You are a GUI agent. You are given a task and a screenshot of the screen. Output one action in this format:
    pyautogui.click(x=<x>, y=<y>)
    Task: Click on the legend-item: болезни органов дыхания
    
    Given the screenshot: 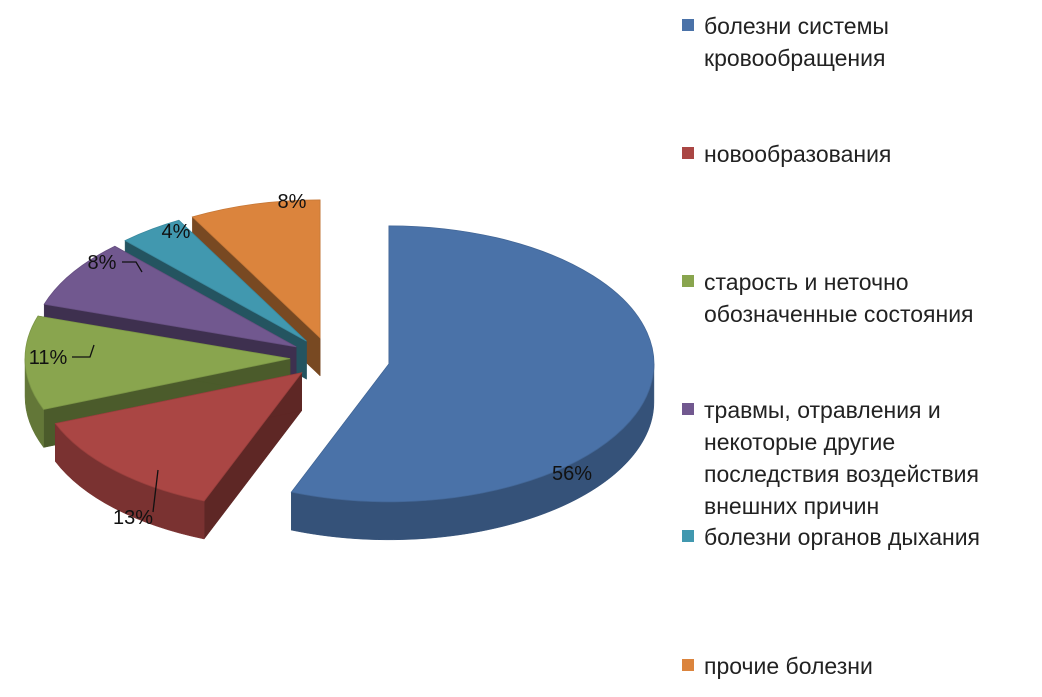 What is the action you would take?
    pyautogui.click(x=862, y=537)
    